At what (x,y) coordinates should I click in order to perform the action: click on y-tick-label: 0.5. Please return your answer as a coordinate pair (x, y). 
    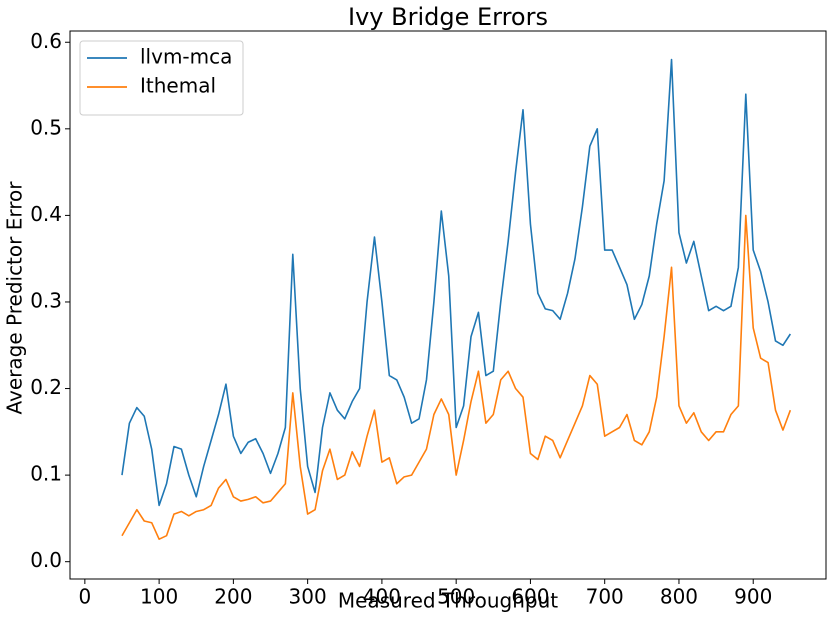
    Looking at the image, I should click on (46, 127).